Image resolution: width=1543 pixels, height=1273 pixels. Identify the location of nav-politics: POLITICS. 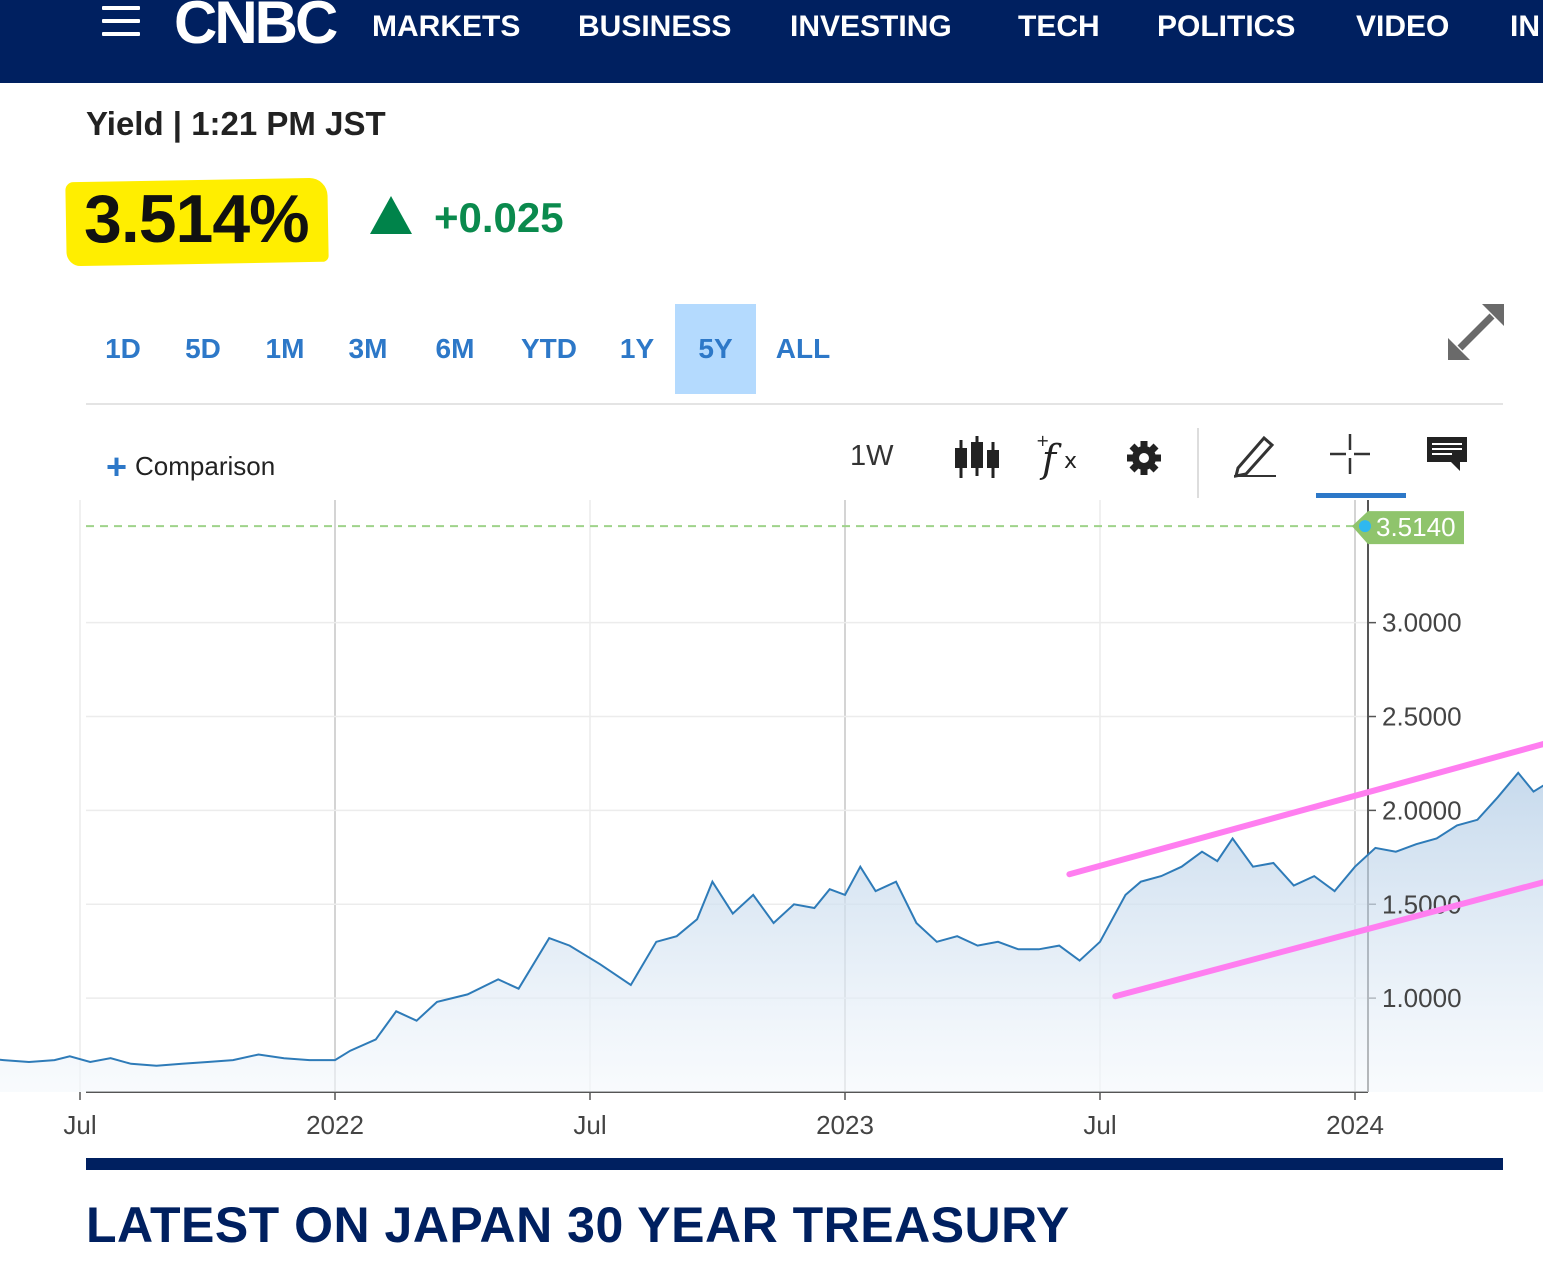
(1226, 26).